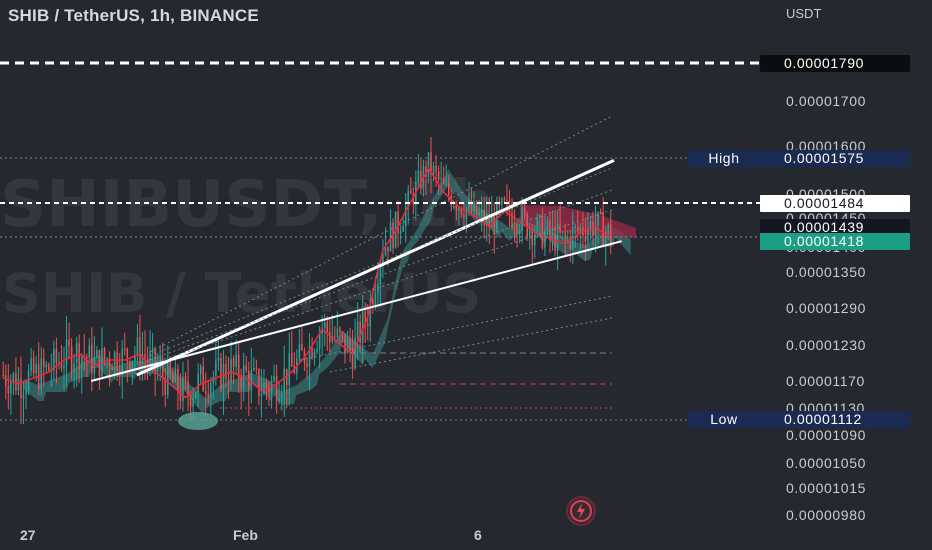  What do you see at coordinates (826, 488) in the screenshot?
I see `y-tick-label: 0.00001015` at bounding box center [826, 488].